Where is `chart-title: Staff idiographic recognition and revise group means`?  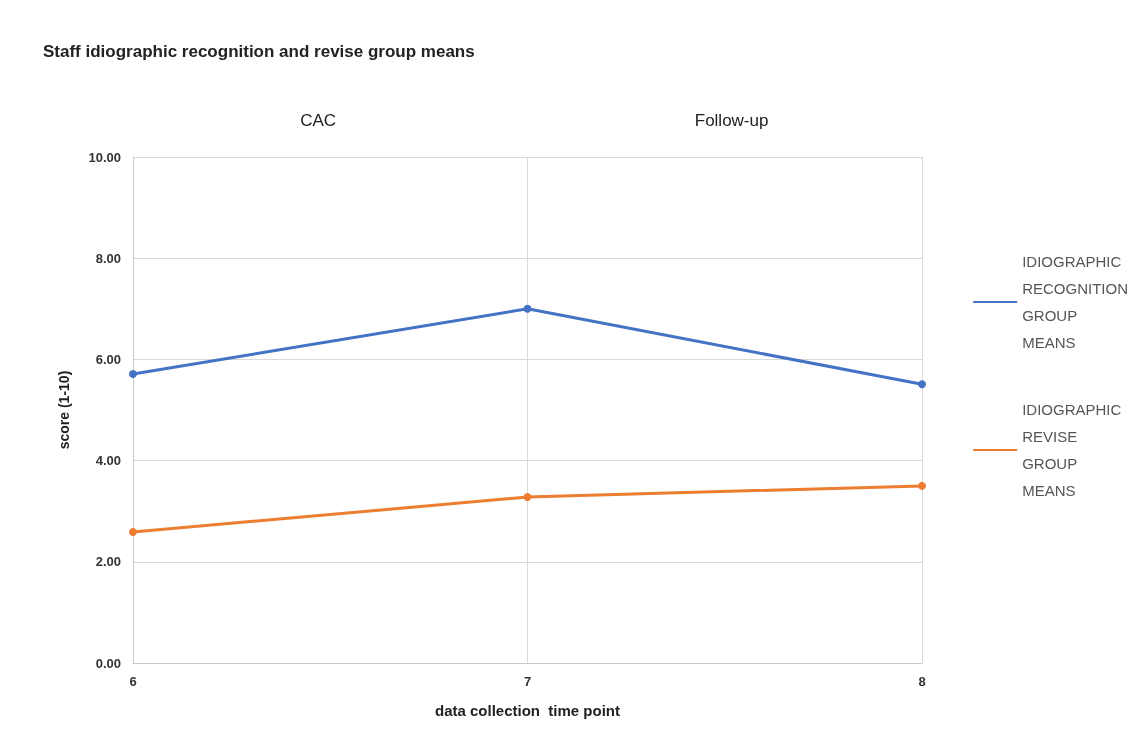
chart-title: Staff idiographic recognition and revise group means is located at coordinates (259, 51).